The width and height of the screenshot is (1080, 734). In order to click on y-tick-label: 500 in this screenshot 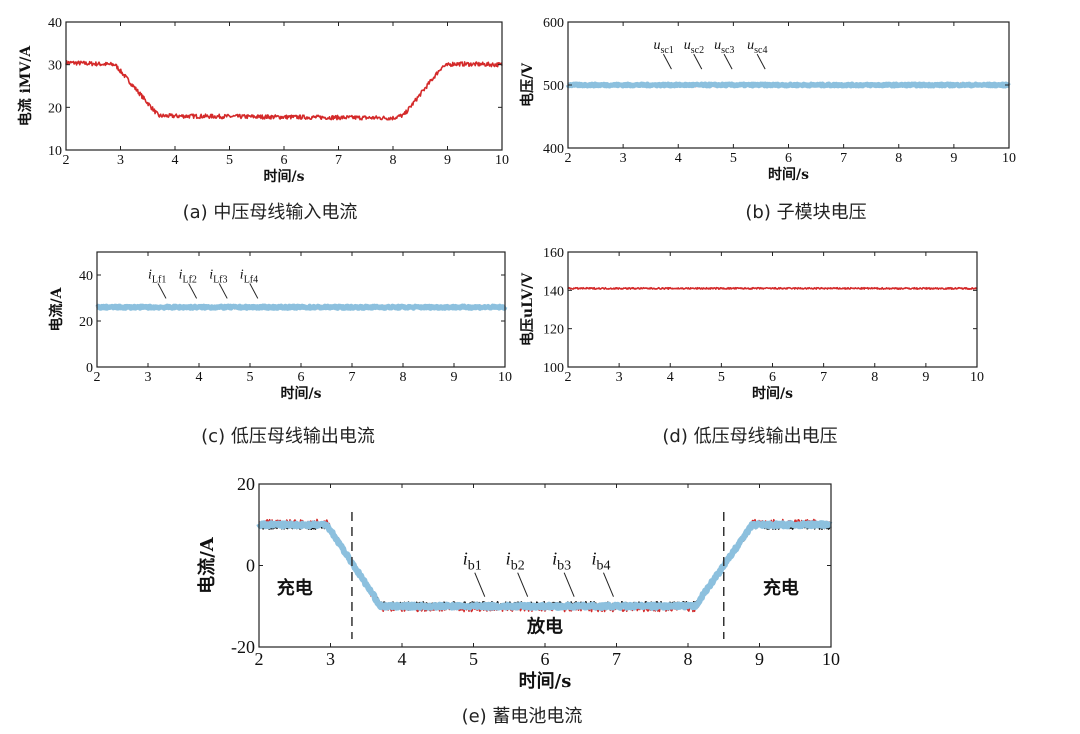, I will do `click(553, 86)`.